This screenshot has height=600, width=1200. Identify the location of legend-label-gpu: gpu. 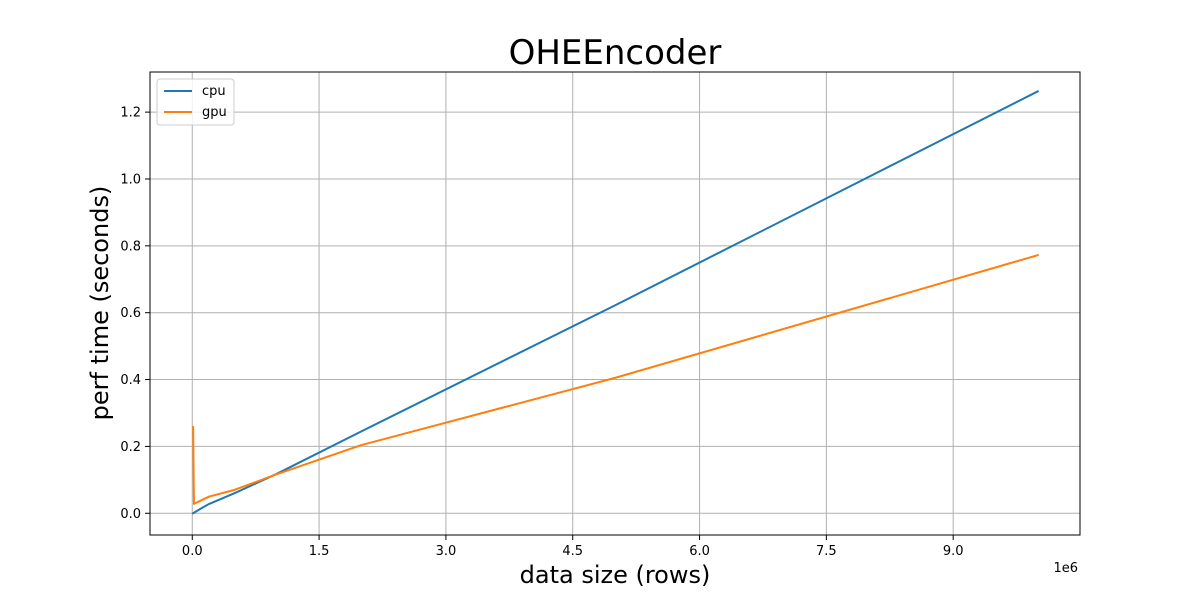
(214, 112).